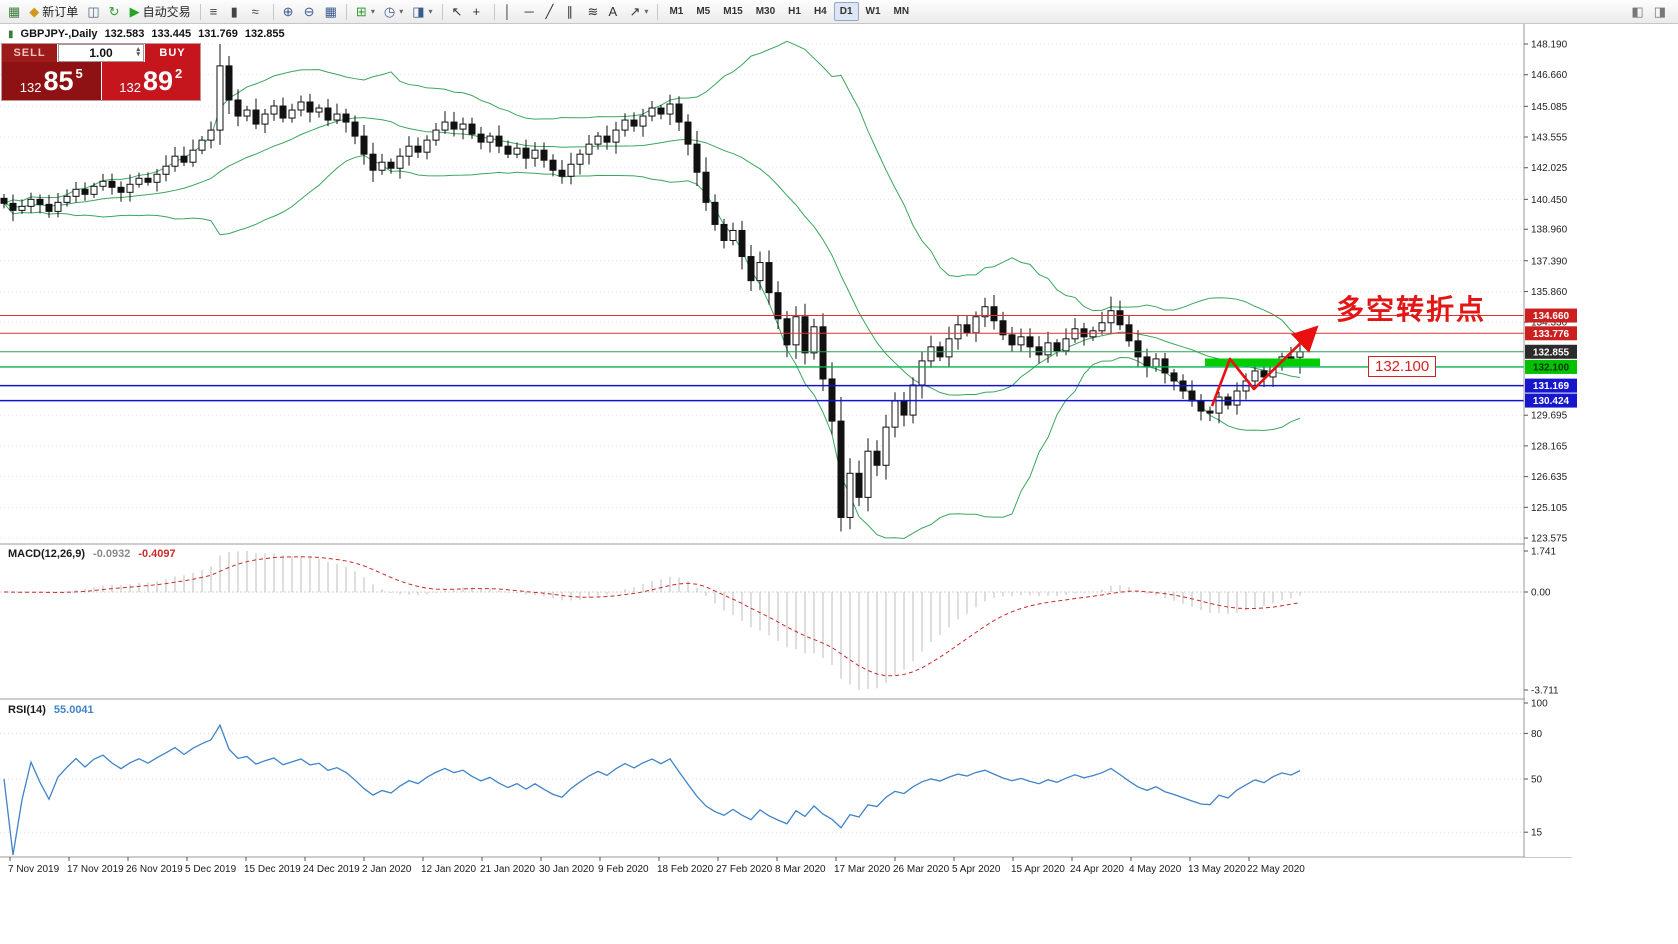 This screenshot has height=944, width=1678. Describe the element at coordinates (846, 11) in the screenshot. I see `timeframe-d1: D1` at that location.